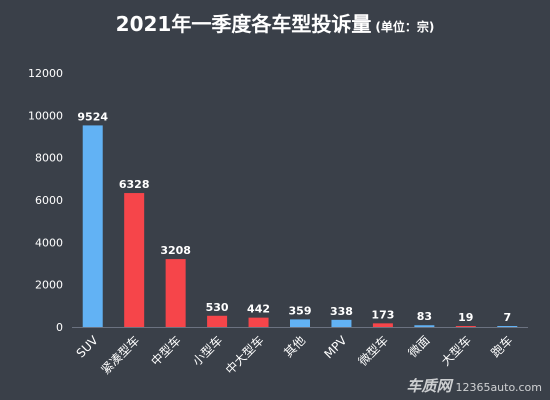 The height and width of the screenshot is (400, 550). Describe the element at coordinates (244, 355) in the screenshot. I see `x-tick-label: 中大型车` at that location.